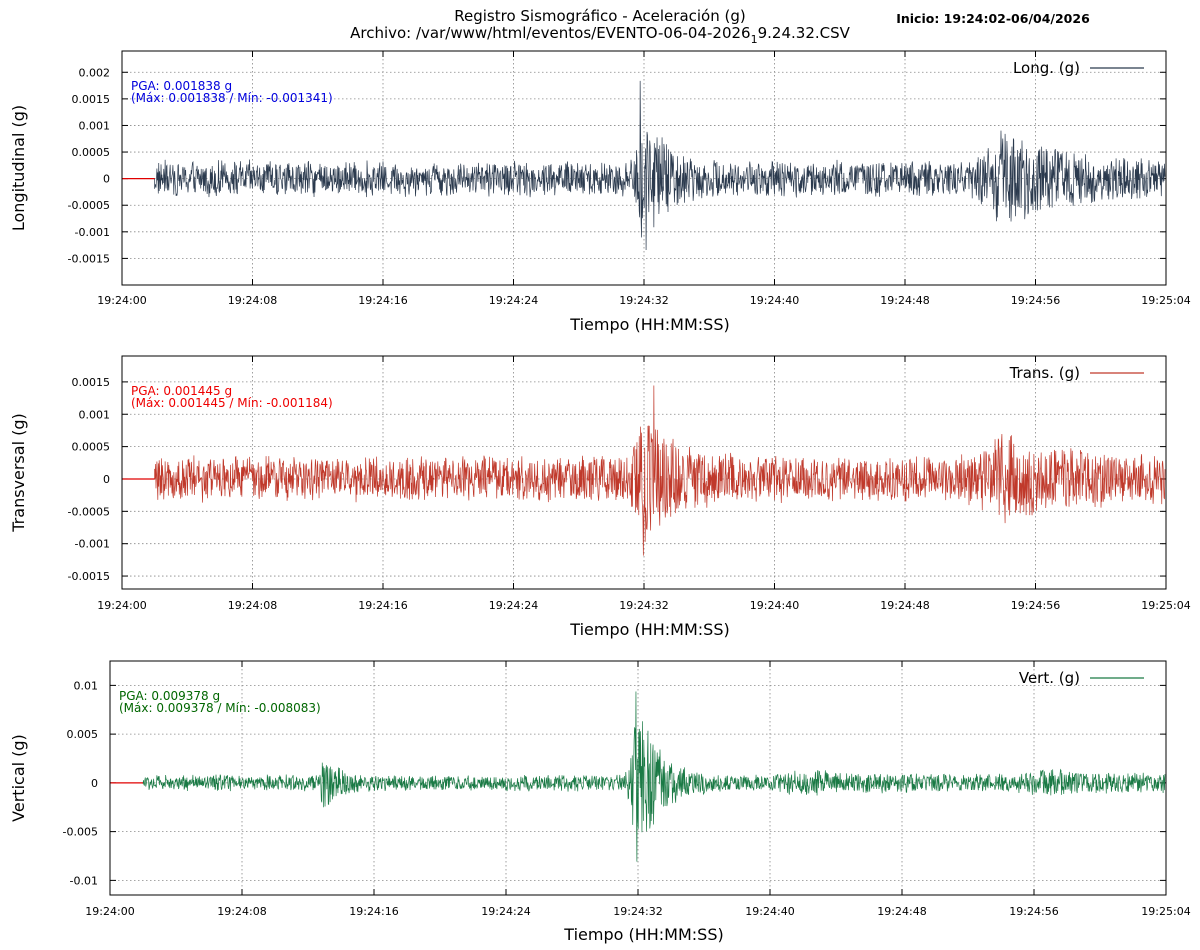 The height and width of the screenshot is (950, 1200). What do you see at coordinates (83, 734) in the screenshot?
I see `y-tick-label-0-005: 0.005` at bounding box center [83, 734].